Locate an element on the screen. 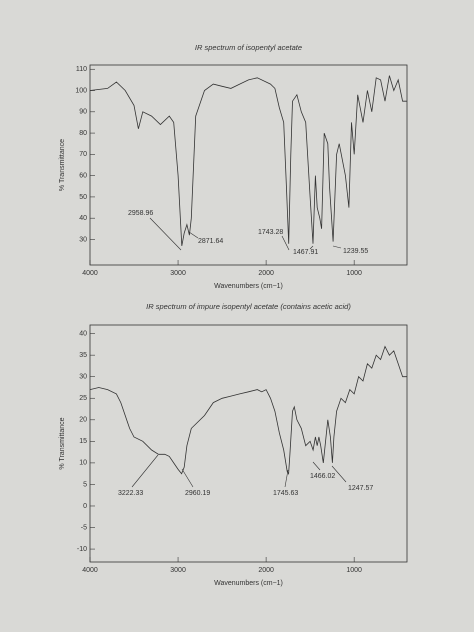 The image size is (474, 632). annotation: 3222.33 is located at coordinates (130, 493).